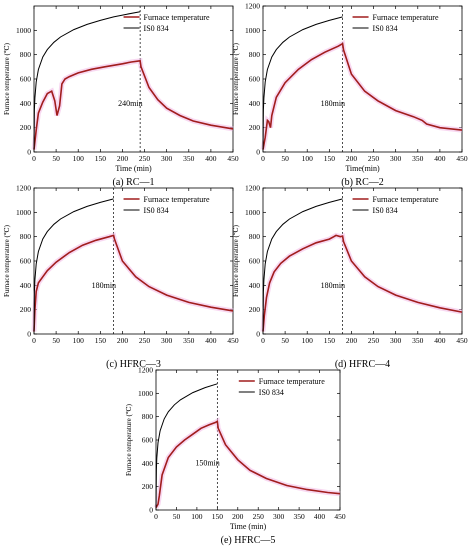  I want to click on x-axis-title: Time(min), so click(362, 168).